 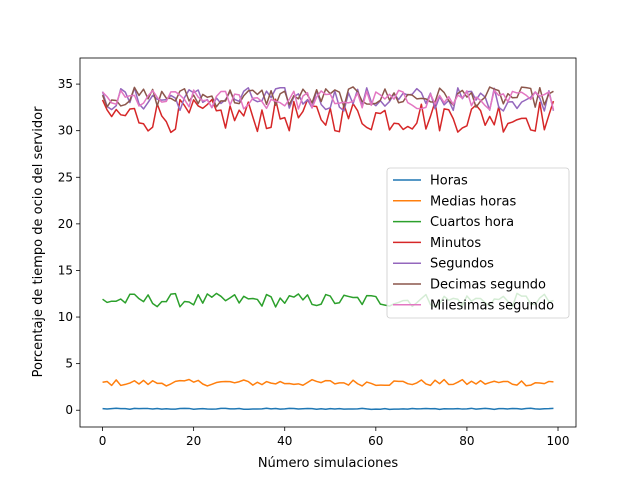 I want to click on legend-label: Medias horas, so click(x=473, y=201).